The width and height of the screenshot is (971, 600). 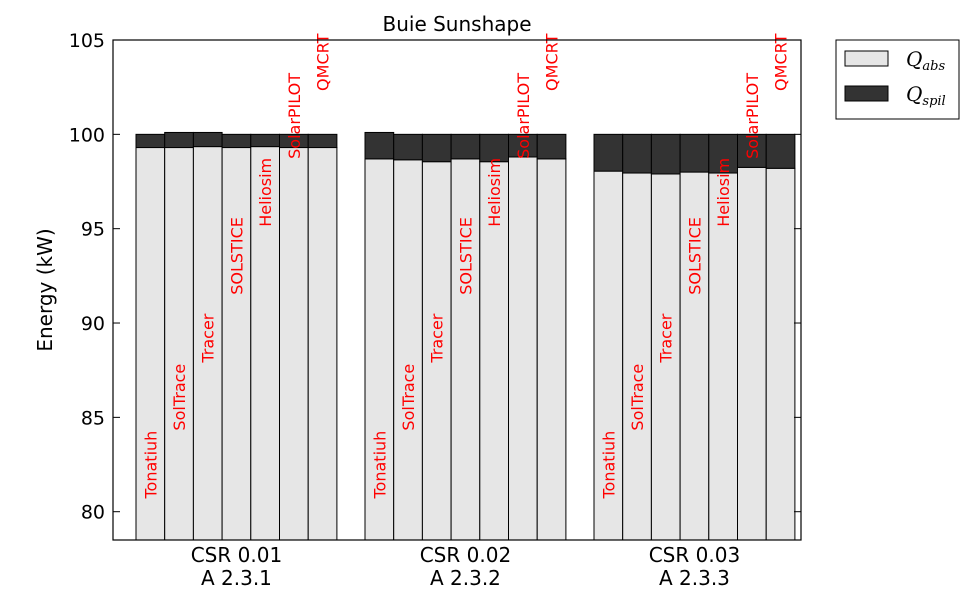 I want to click on software-label-g1-qmcrt: QMCRT, so click(x=323, y=62).